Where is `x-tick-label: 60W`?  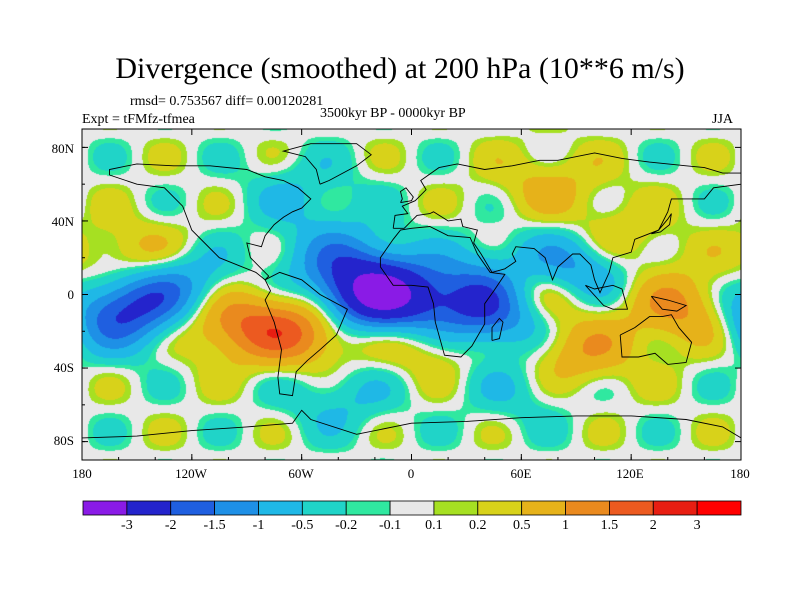 x-tick-label: 60W is located at coordinates (301, 473).